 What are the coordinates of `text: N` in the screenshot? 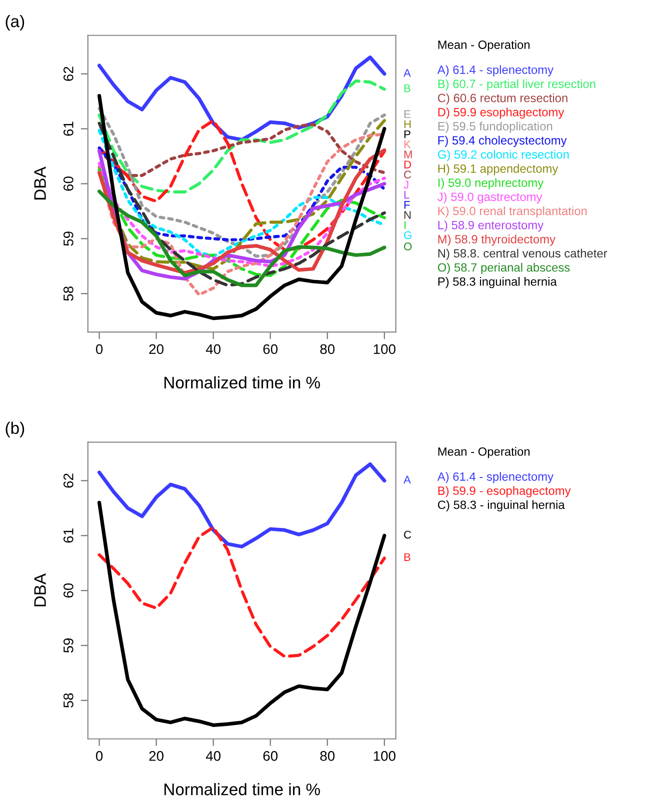 It's located at (407, 215).